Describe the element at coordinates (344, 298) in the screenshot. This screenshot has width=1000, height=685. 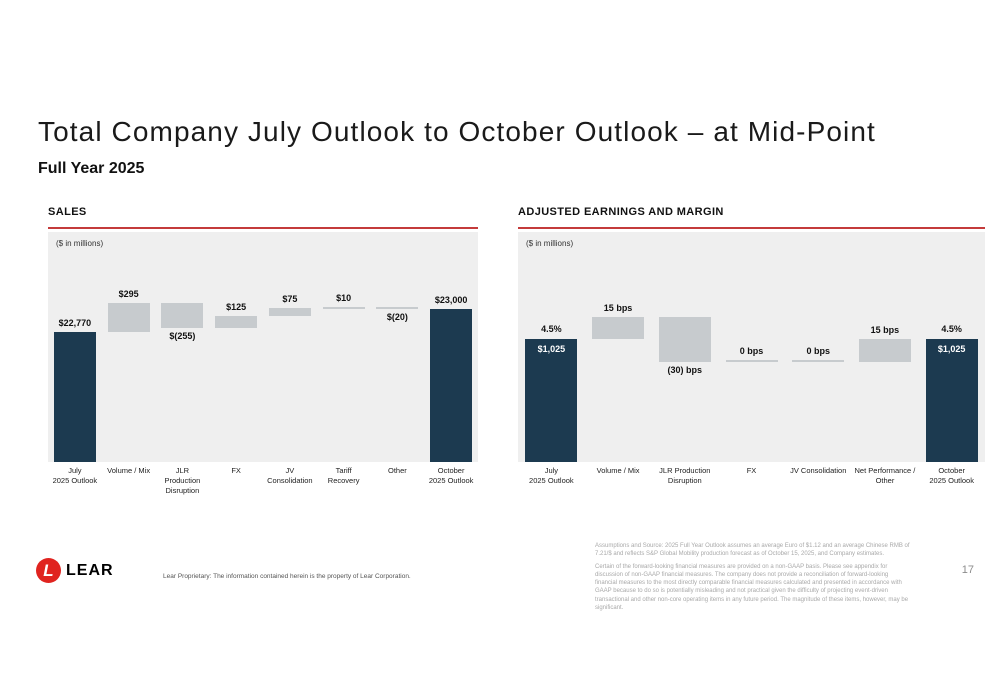
I see `bar-value-label: $10` at that location.